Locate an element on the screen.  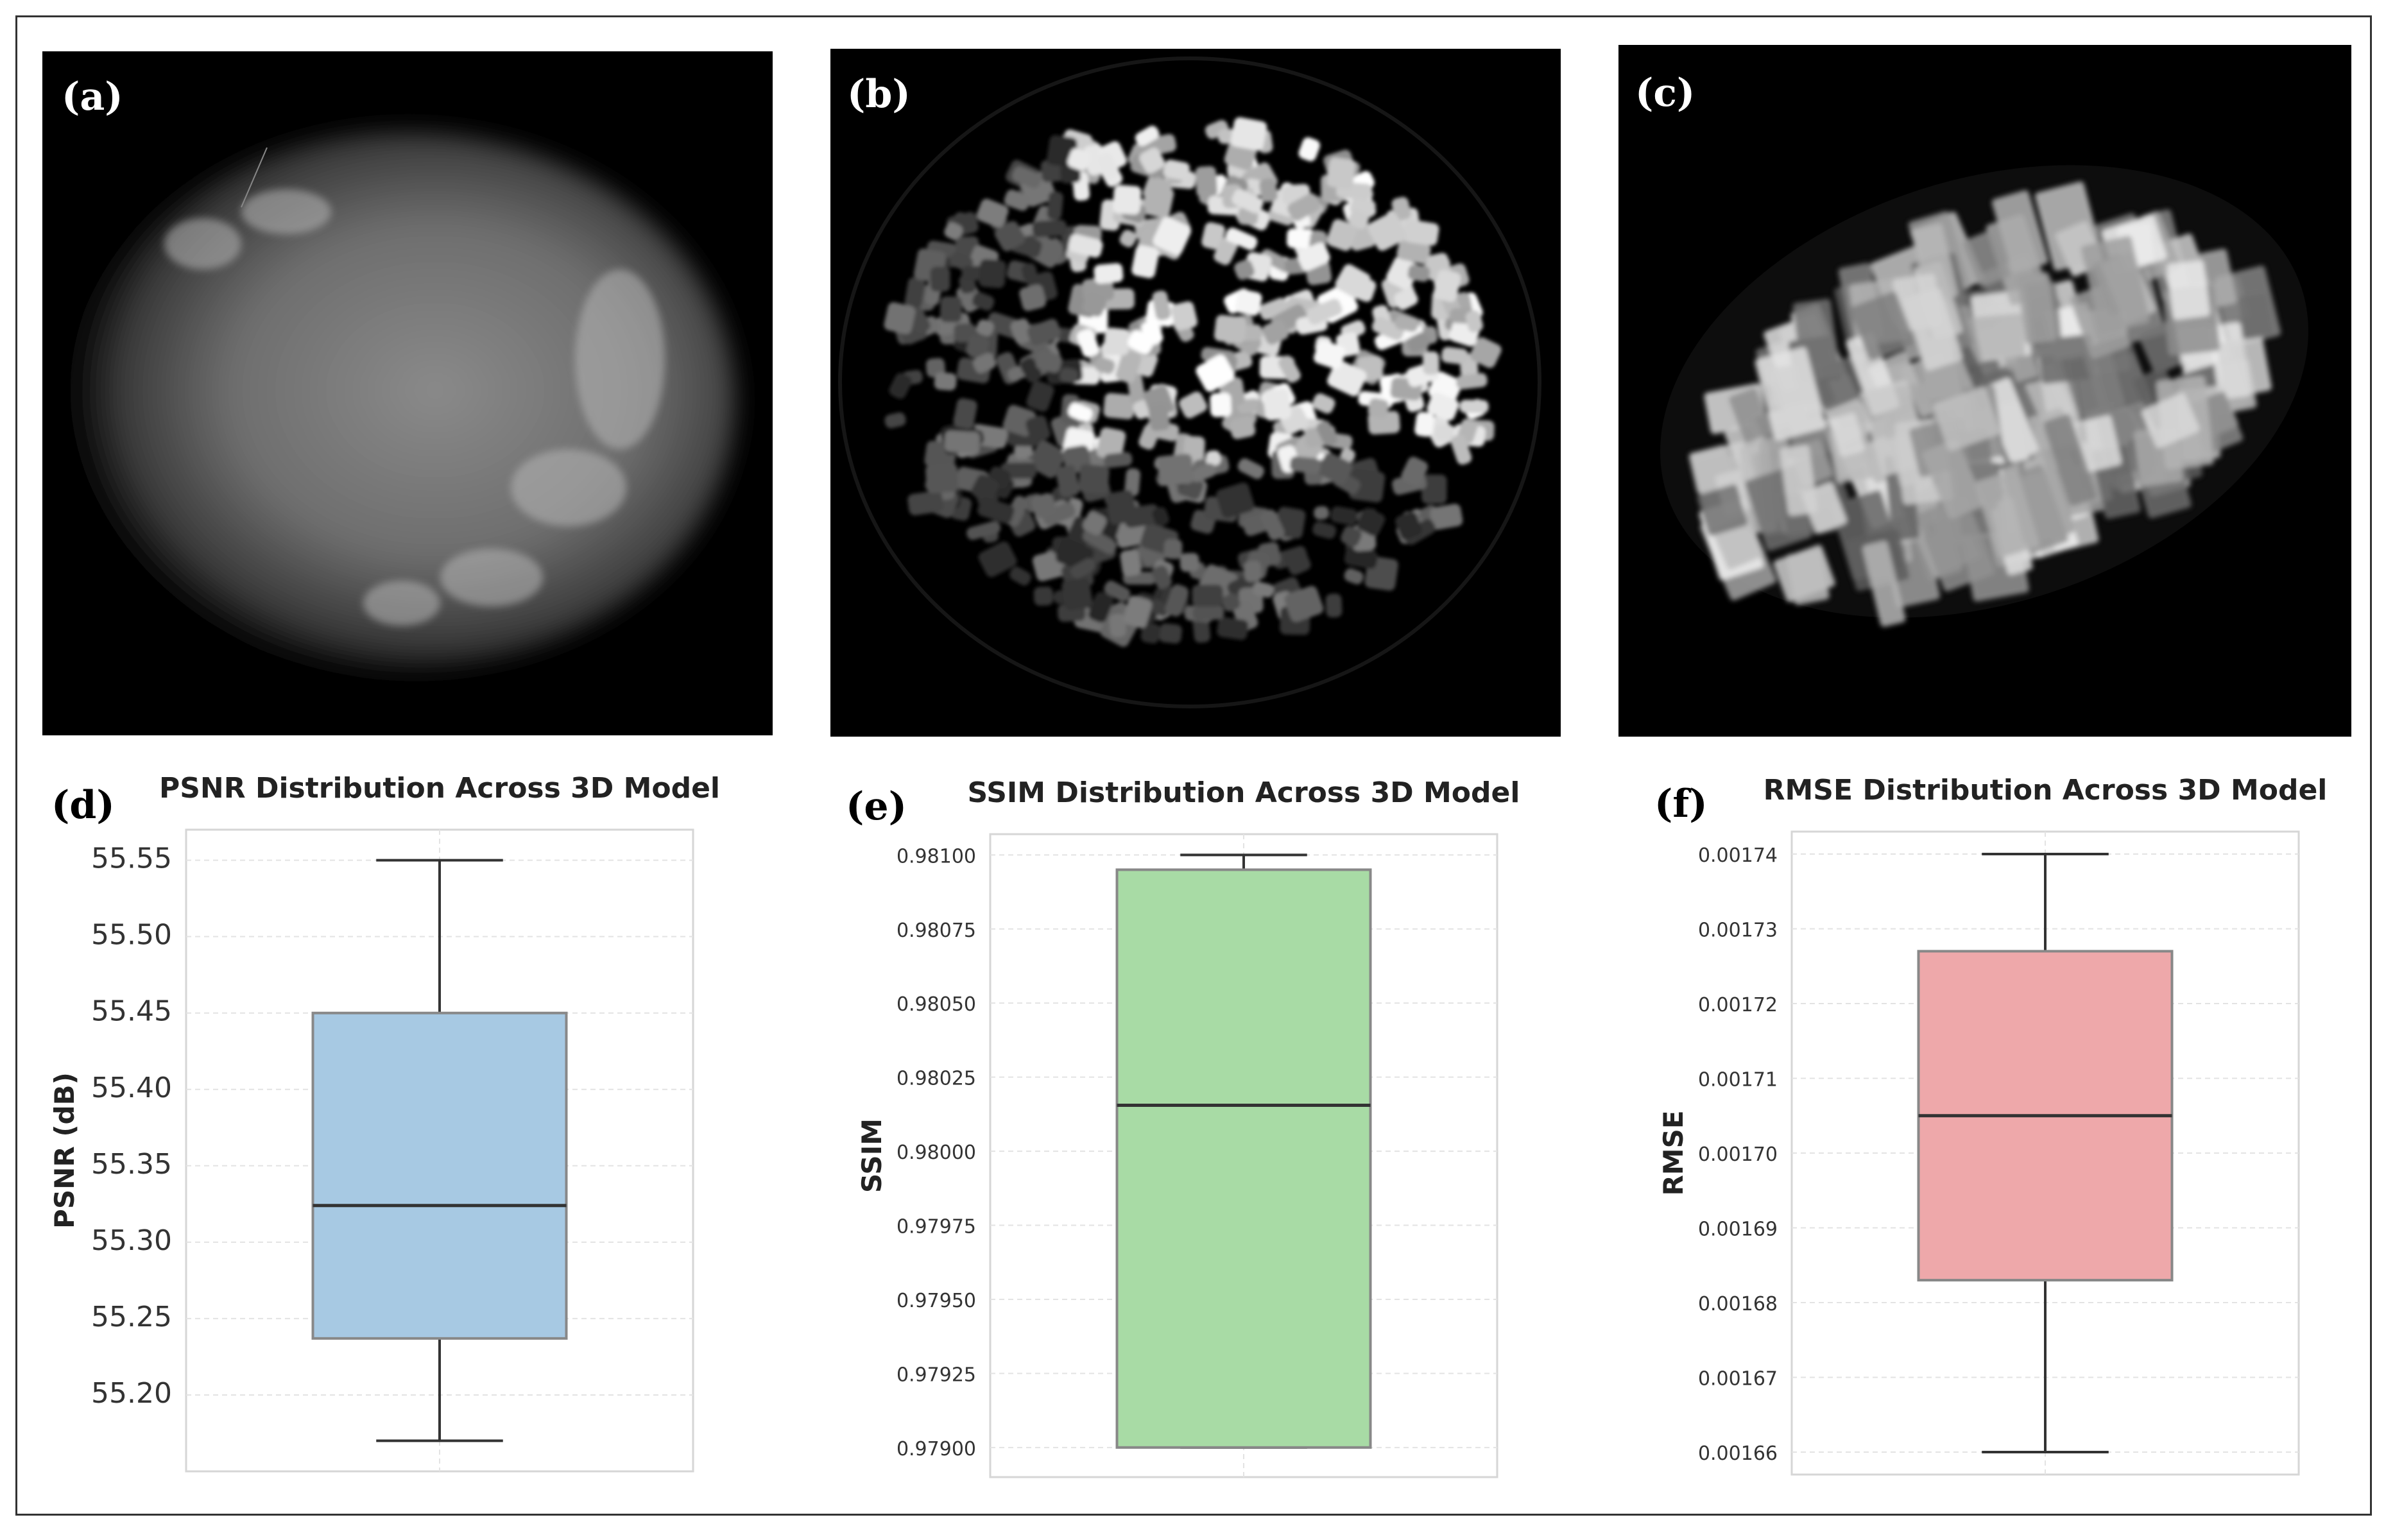
granular-volume-image is located at coordinates (1189, 382).